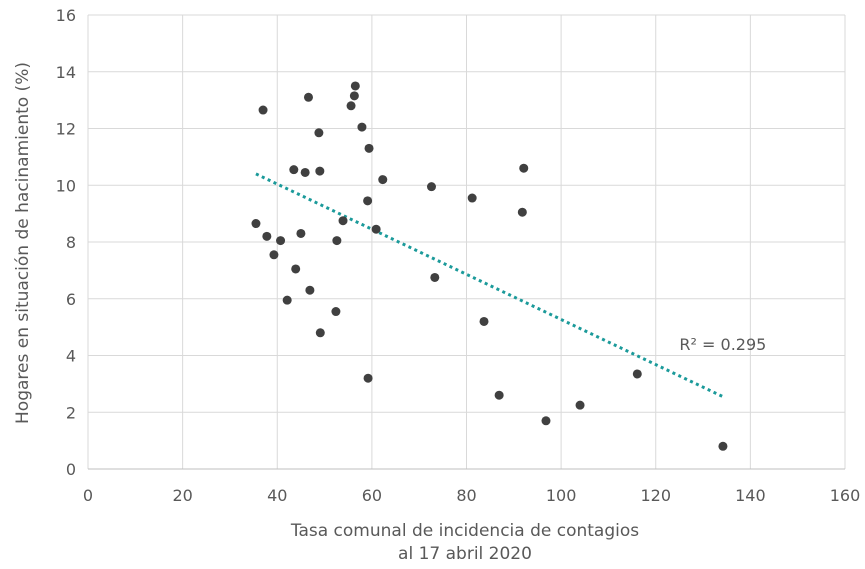 The height and width of the screenshot is (569, 865). What do you see at coordinates (655, 495) in the screenshot?
I see `x-tick-label: 120` at bounding box center [655, 495].